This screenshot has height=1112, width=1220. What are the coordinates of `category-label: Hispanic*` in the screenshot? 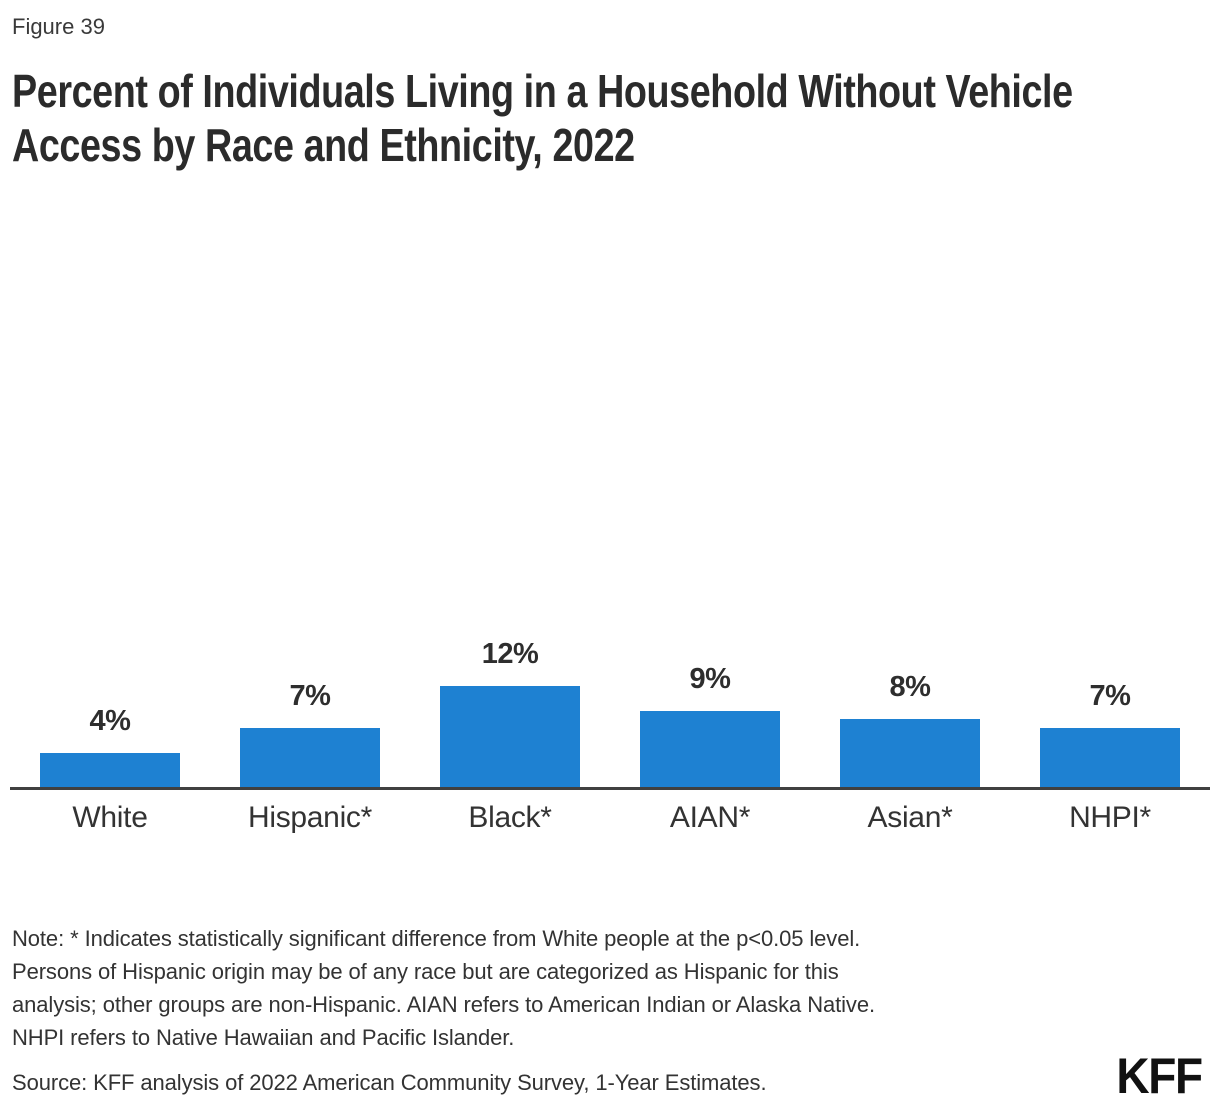 It's located at (310, 817).